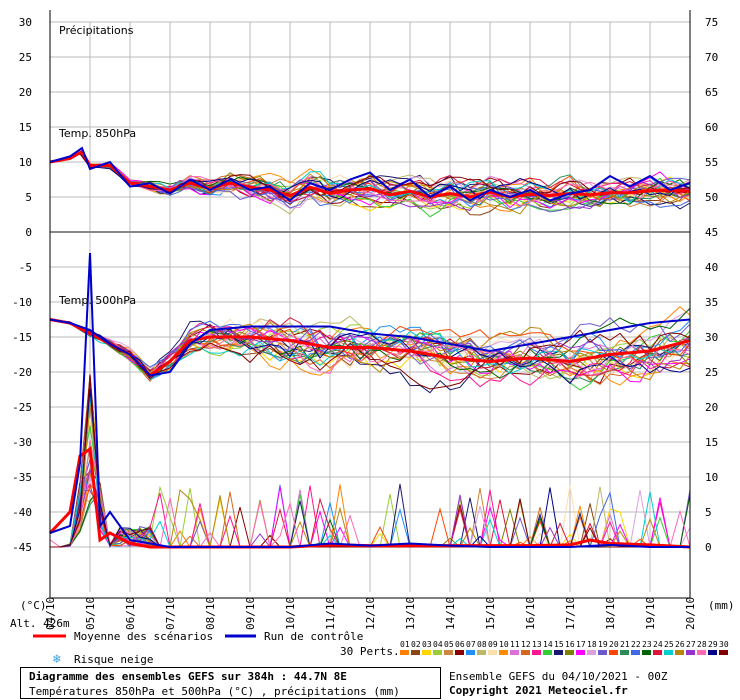 The width and height of the screenshot is (740, 700). Describe the element at coordinates (669, 644) in the screenshot. I see `member-legend-id: 25` at that location.